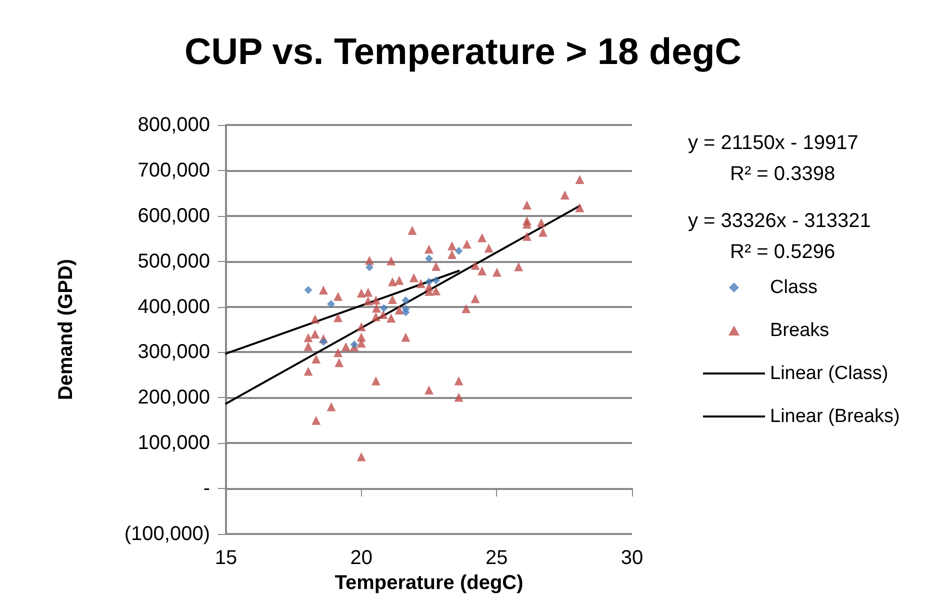 The width and height of the screenshot is (927, 609). Describe the element at coordinates (829, 373) in the screenshot. I see `legend-label: Linear (Class)` at that location.